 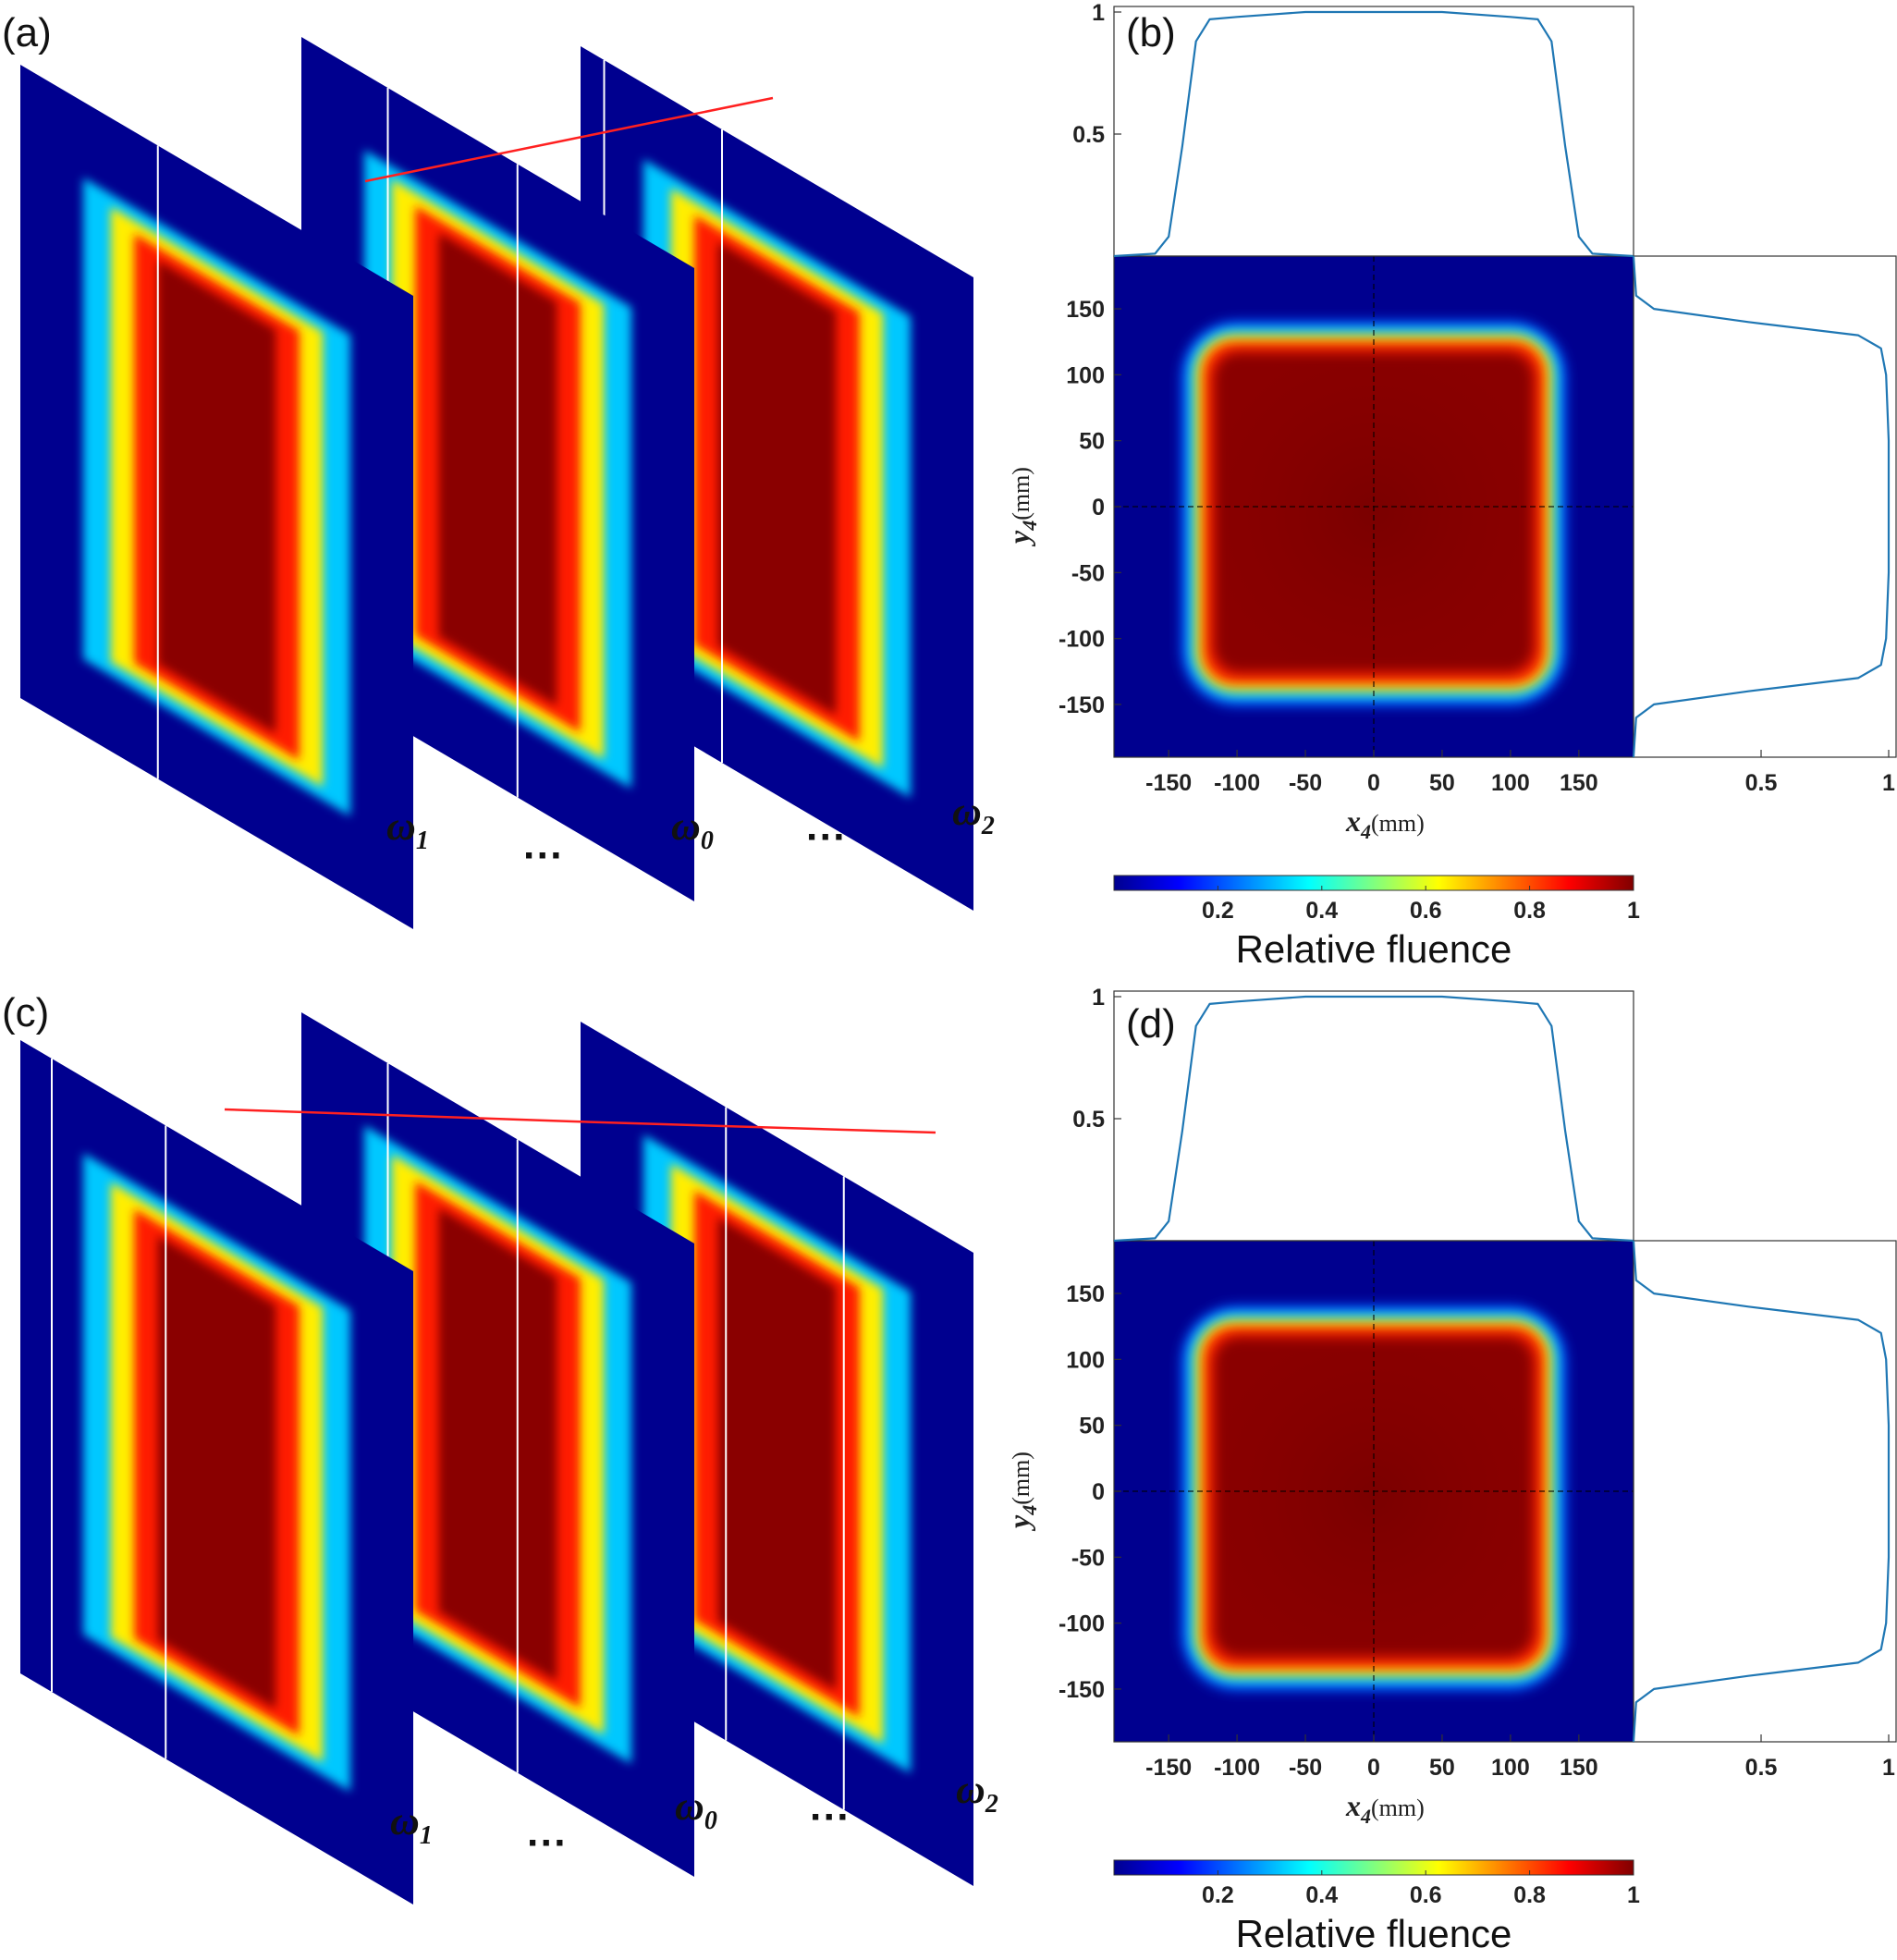 I want to click on panel-label-a: (a), so click(x=27, y=32).